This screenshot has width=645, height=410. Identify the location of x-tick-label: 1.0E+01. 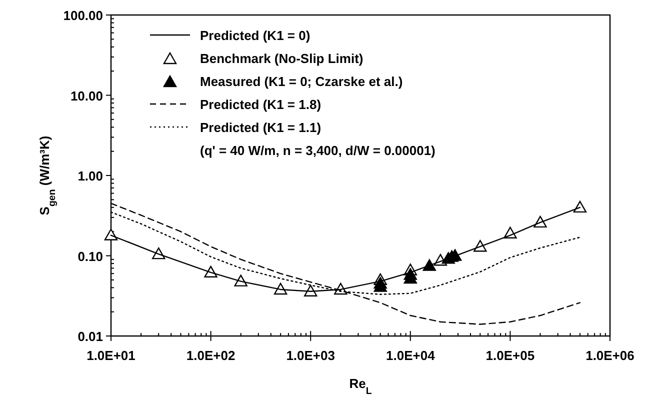
(111, 355).